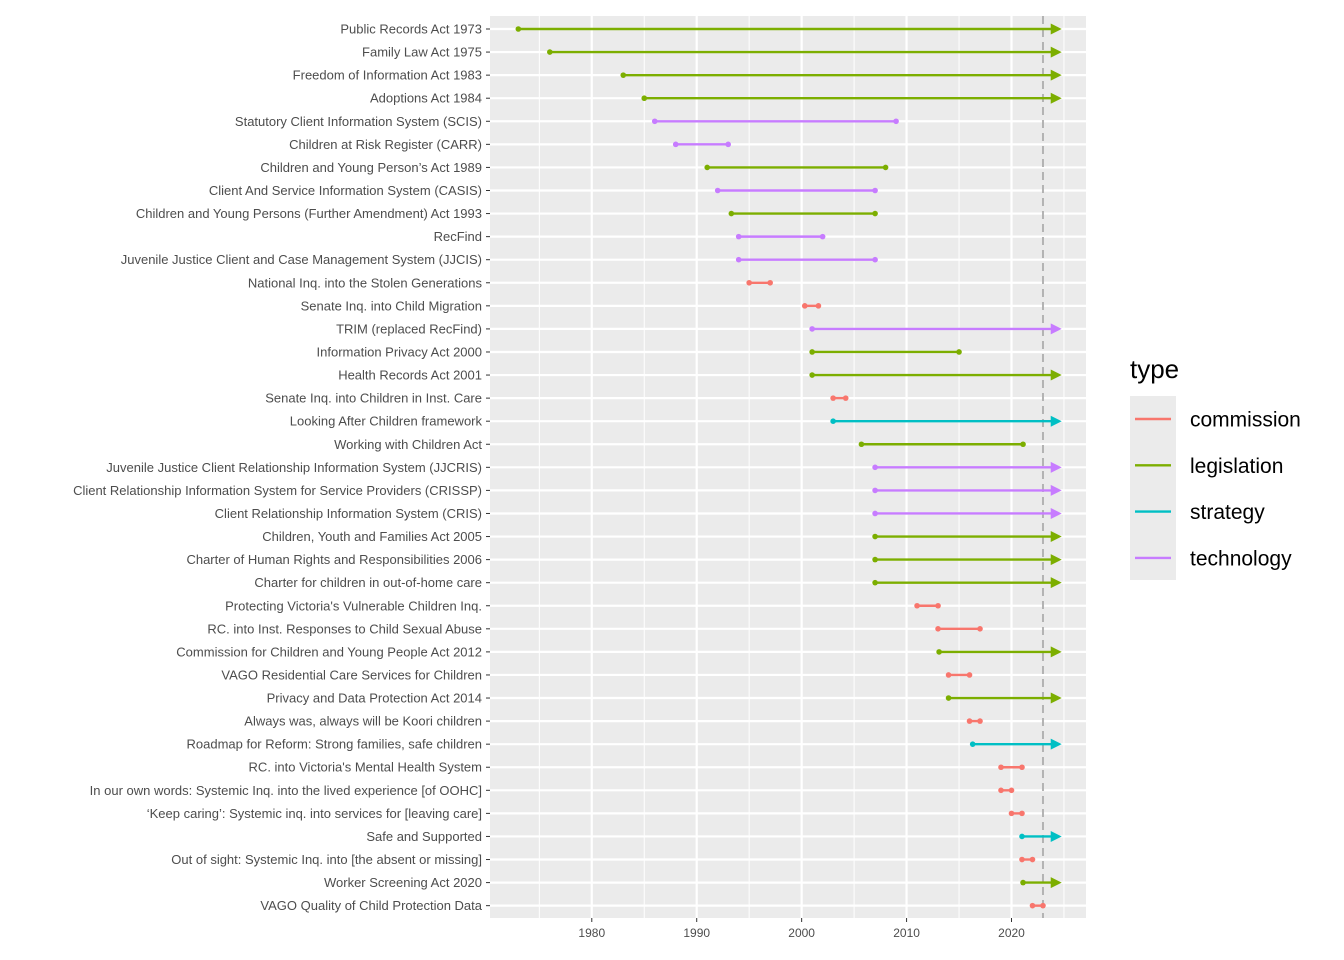  What do you see at coordinates (1227, 512) in the screenshot?
I see `legend-label: strategy` at bounding box center [1227, 512].